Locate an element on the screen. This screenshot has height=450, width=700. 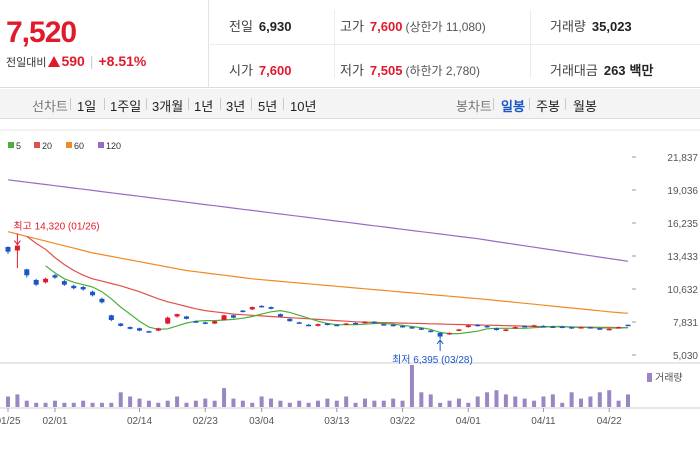
volume-legend-label: 거래량 is located at coordinates (669, 378).